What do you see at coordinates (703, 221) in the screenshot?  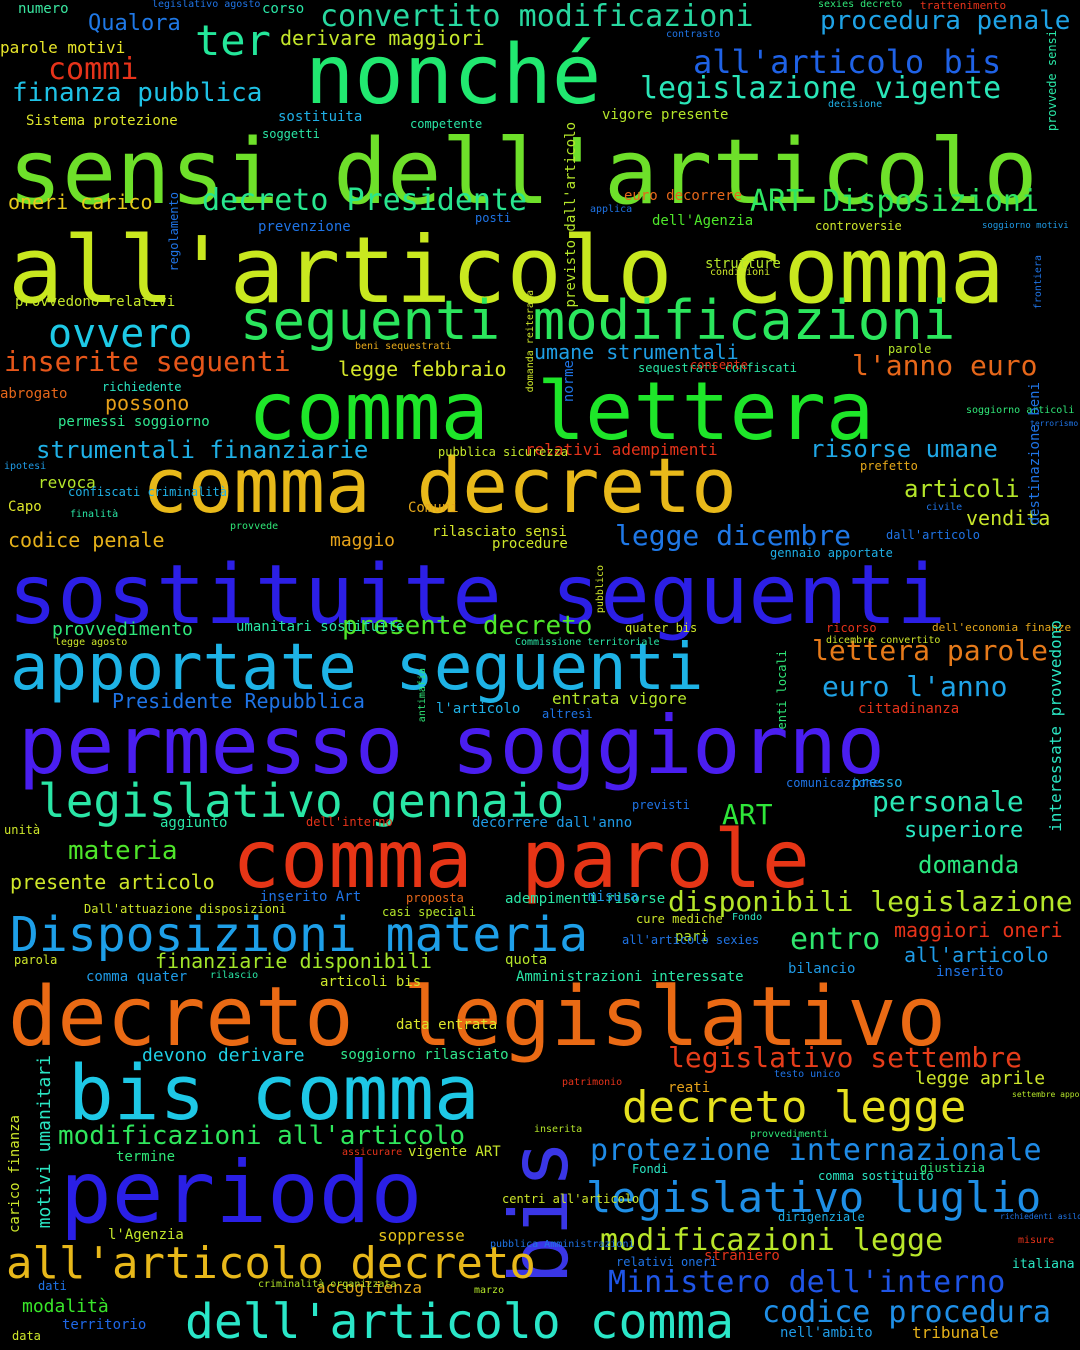 I see `word-dell-agenzia: dell'Agenzia` at bounding box center [703, 221].